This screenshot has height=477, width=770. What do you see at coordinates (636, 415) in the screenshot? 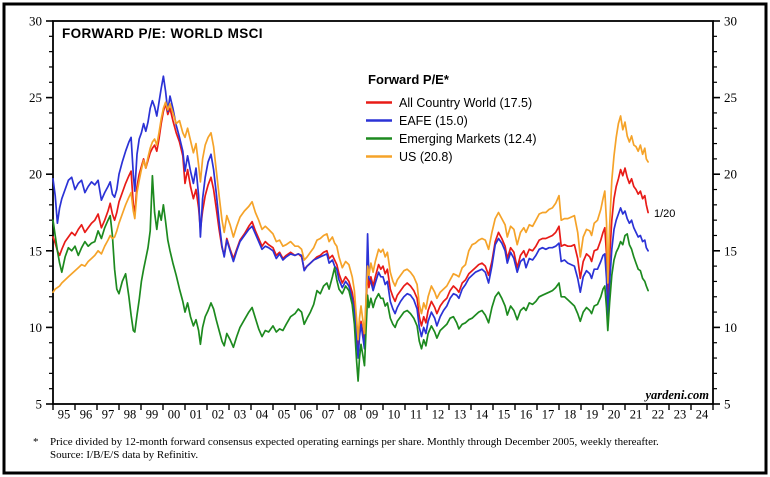
I see `x-axis-label: 21` at bounding box center [636, 415].